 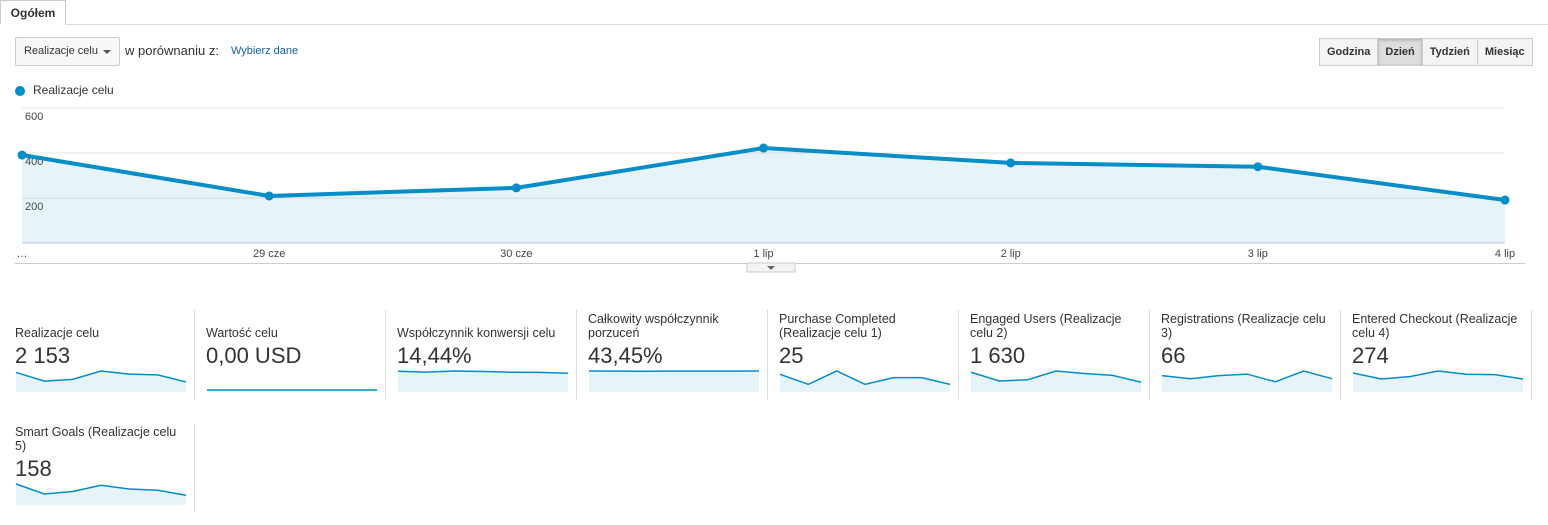 I want to click on x-tick-label: 4 lip, so click(x=1505, y=254).